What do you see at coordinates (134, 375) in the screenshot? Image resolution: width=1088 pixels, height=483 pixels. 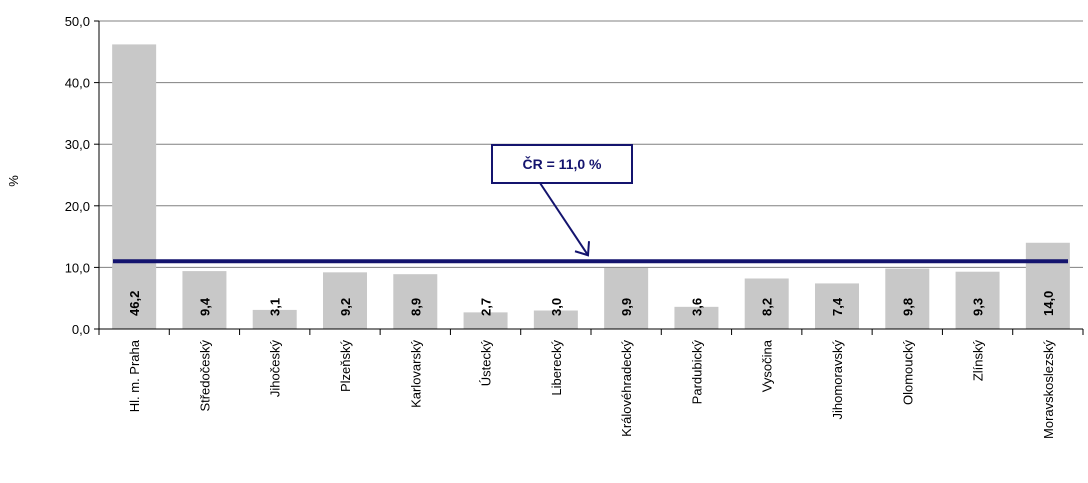 I see `x-tick-label: Hl. m. Praha` at bounding box center [134, 375].